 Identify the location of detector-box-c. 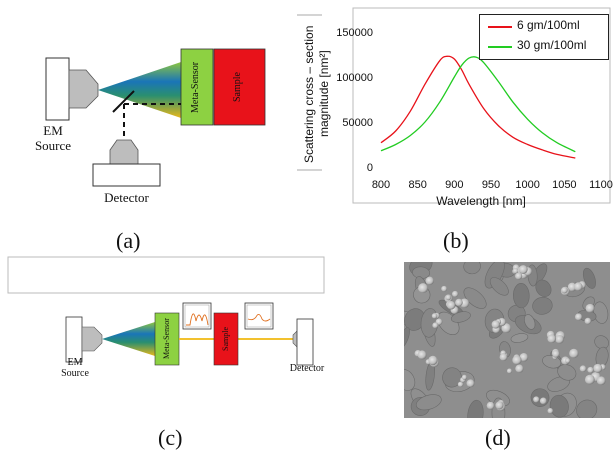
(305, 342).